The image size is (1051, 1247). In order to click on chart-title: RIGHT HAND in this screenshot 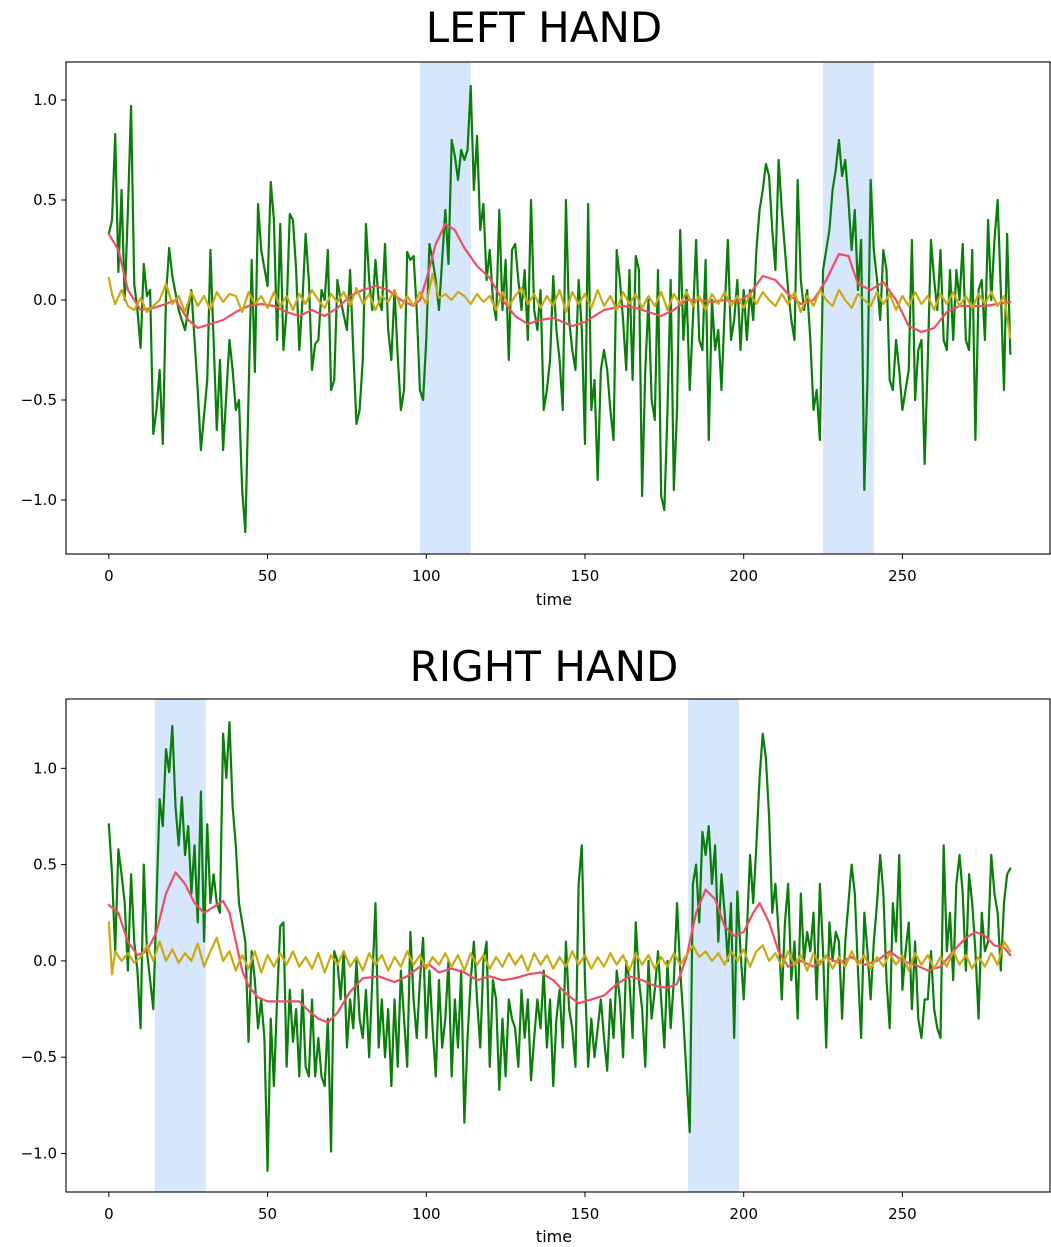, I will do `click(544, 666)`.